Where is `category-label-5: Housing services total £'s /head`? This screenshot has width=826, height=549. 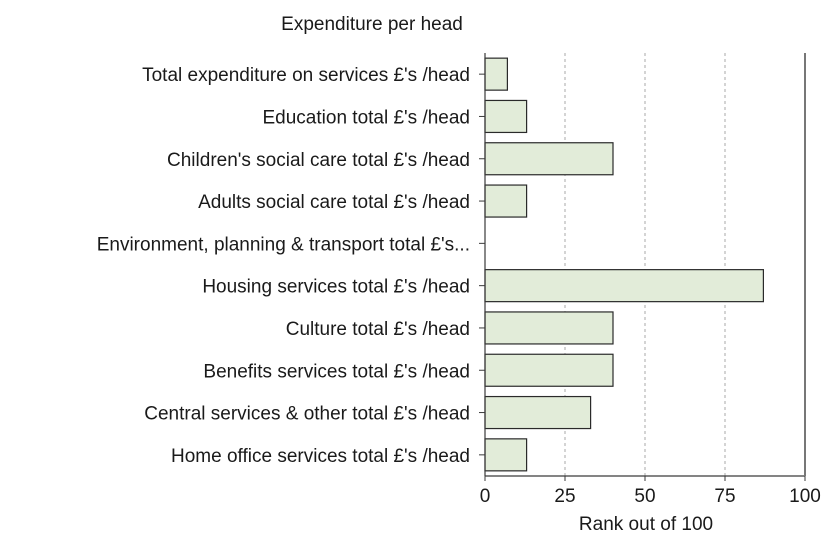
category-label-5: Housing services total £'s /head is located at coordinates (336, 287).